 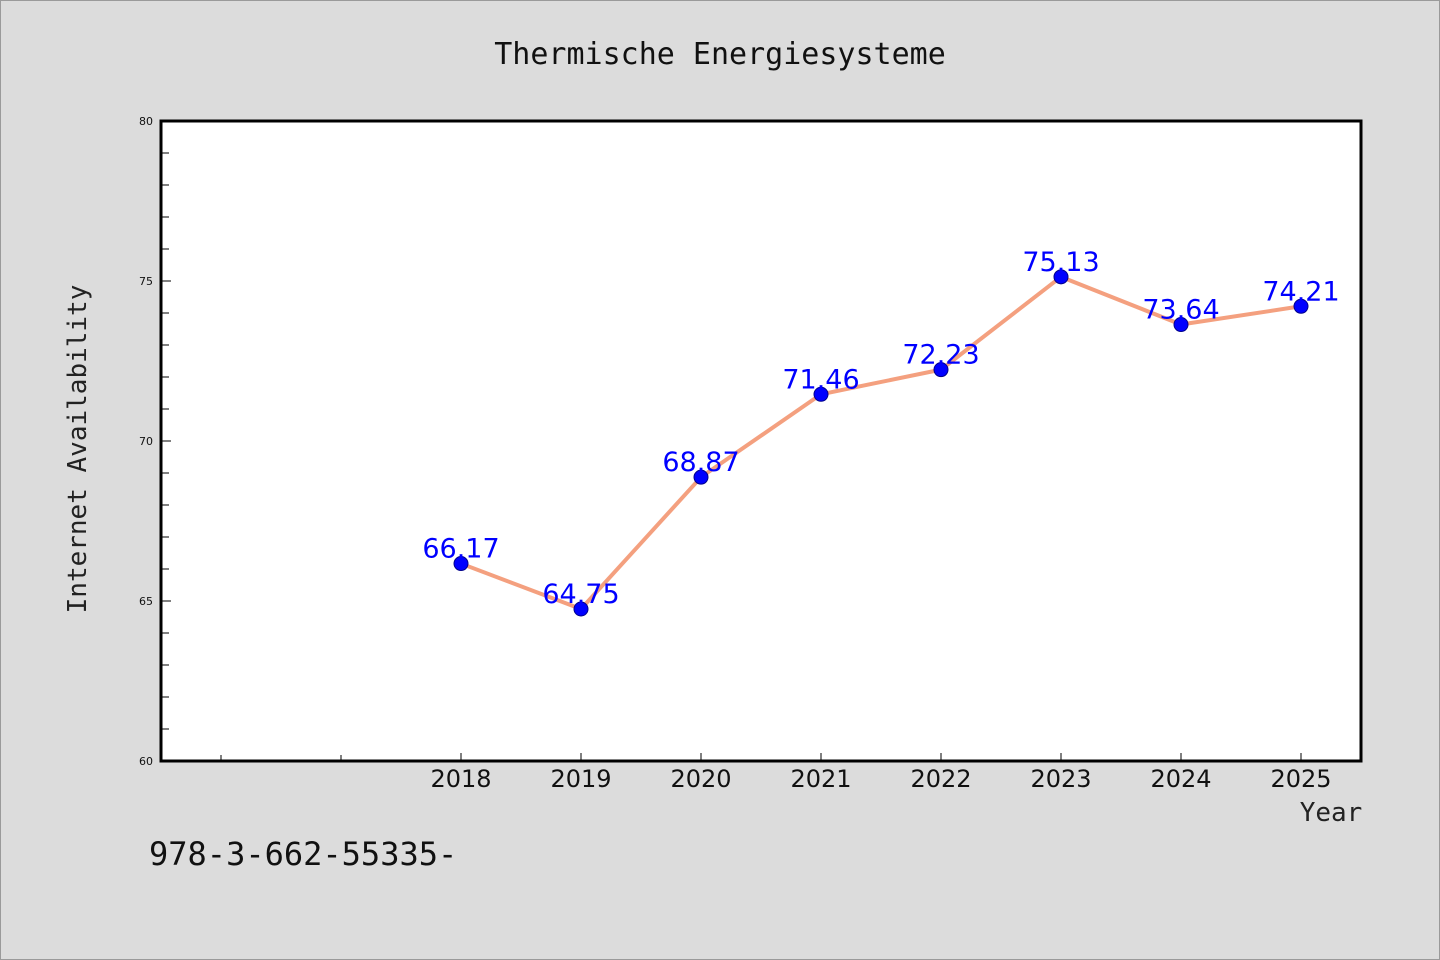 I want to click on chart-title: Thermische Energiesysteme, so click(x=720, y=54).